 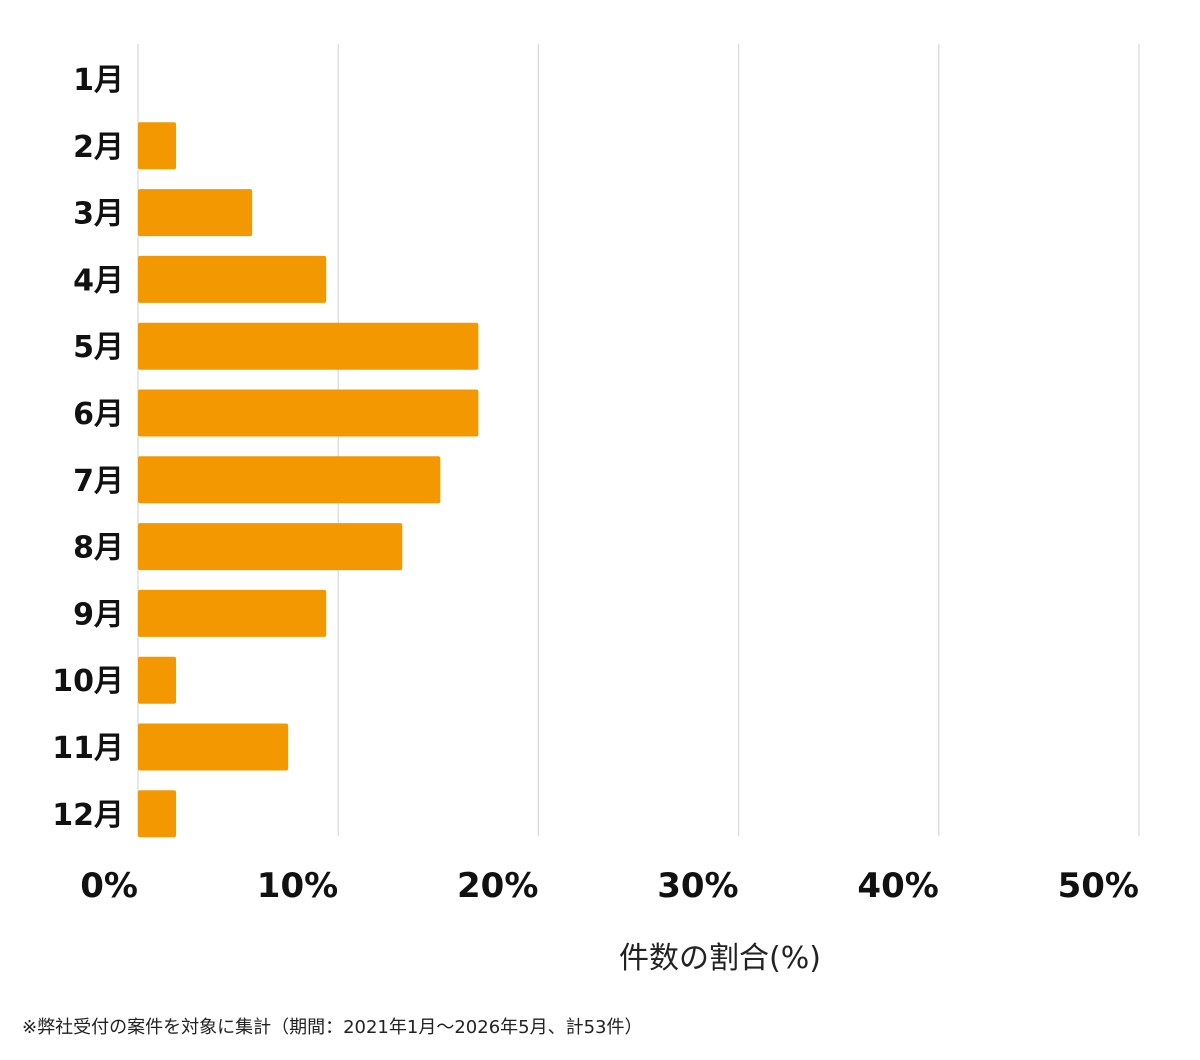 I want to click on y-category-label: 11月, so click(x=88, y=748).